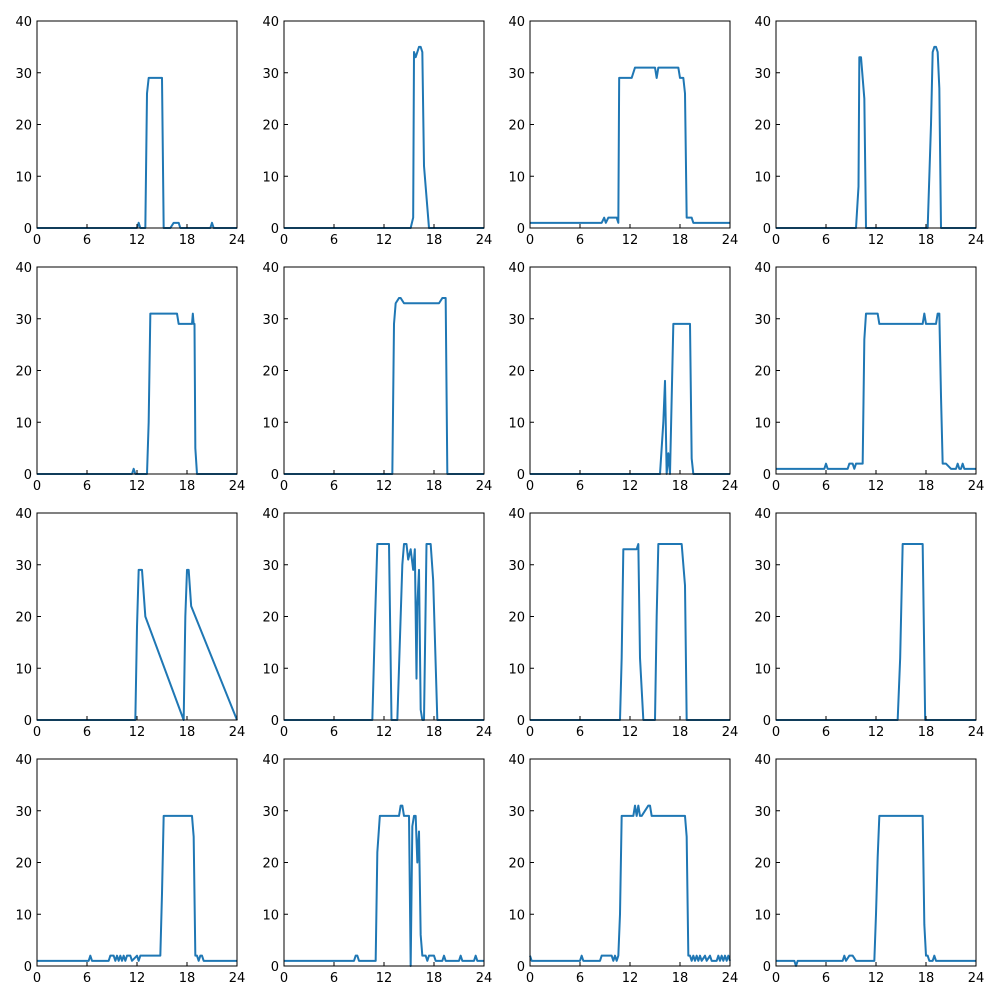 This screenshot has width=1000, height=1000. I want to click on subplot-4: 0 6 12 18 24 0 10 20 30 40, so click(869, 131).